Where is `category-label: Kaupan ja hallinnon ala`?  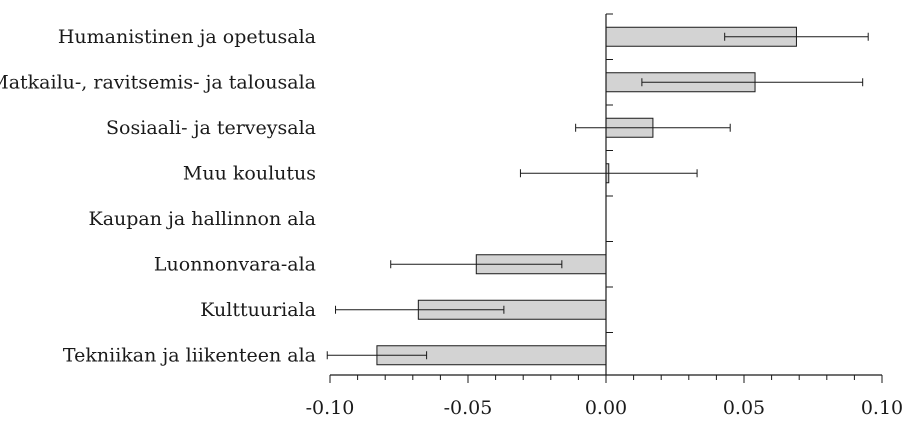
category-label: Kaupan ja hallinnon ala is located at coordinates (203, 219).